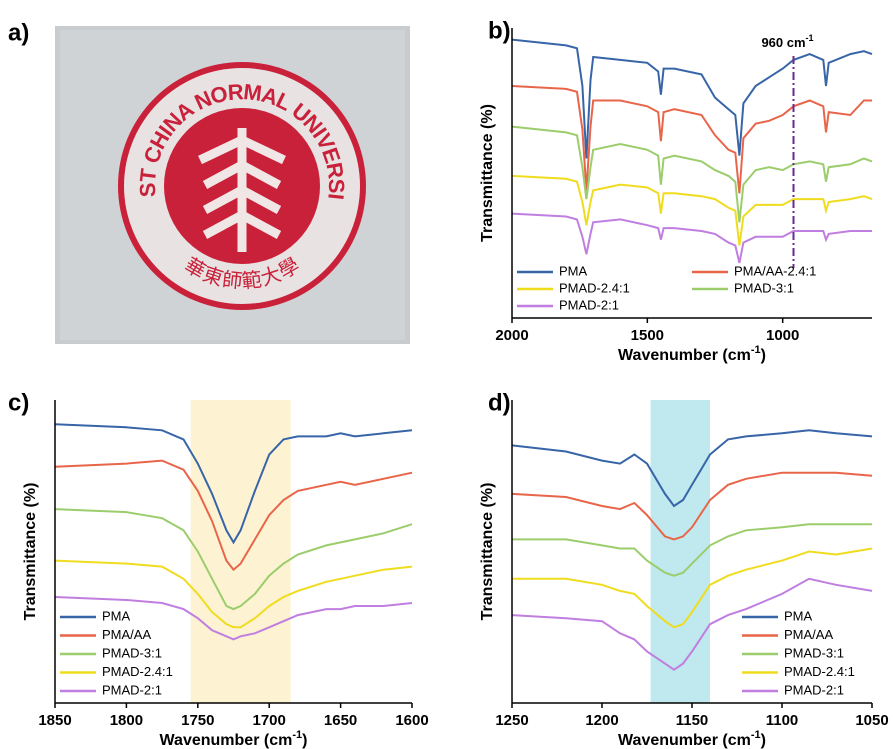 This screenshot has height=749, width=893. What do you see at coordinates (197, 720) in the screenshot?
I see `x-tick-label: 1750` at bounding box center [197, 720].